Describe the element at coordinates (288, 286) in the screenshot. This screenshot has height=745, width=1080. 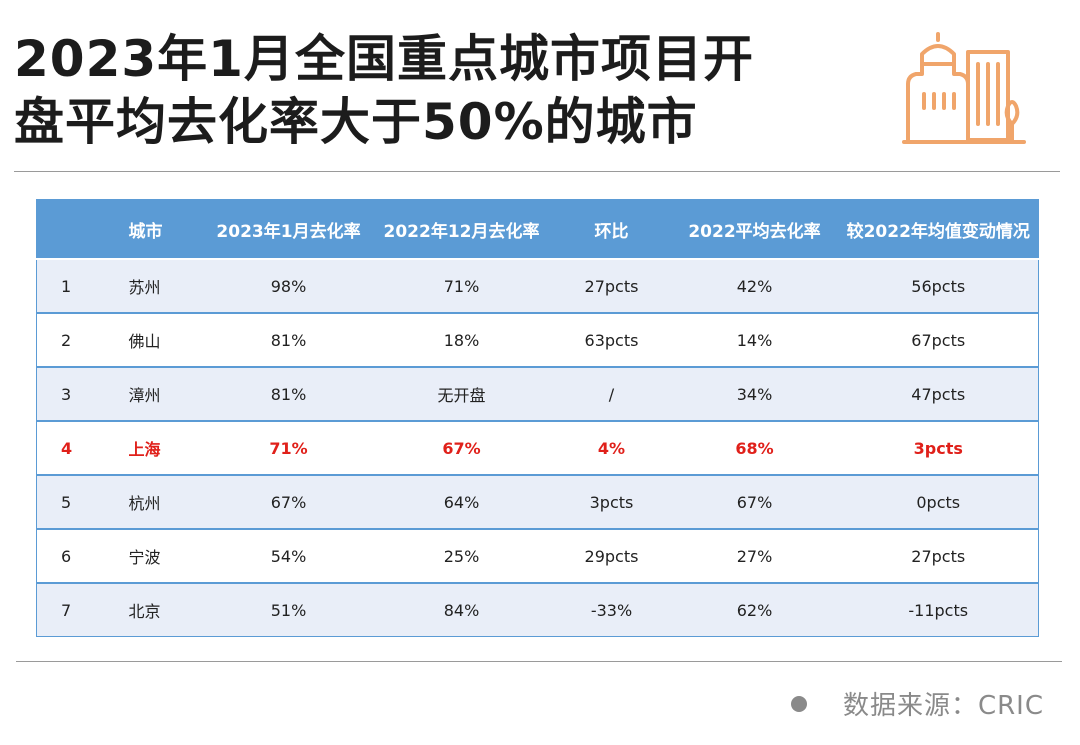
I see `cell-jan-2023: 98%` at that location.